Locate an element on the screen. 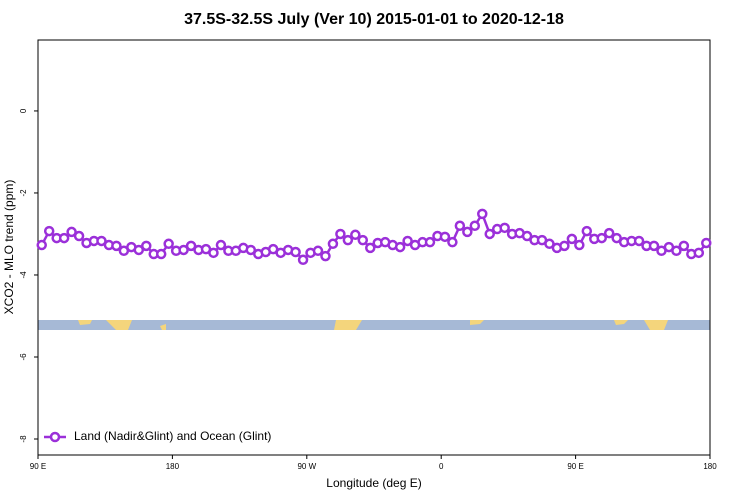 Image resolution: width=750 pixels, height=500 pixels. x-axis-label: Longitude (deg E) is located at coordinates (373, 483).